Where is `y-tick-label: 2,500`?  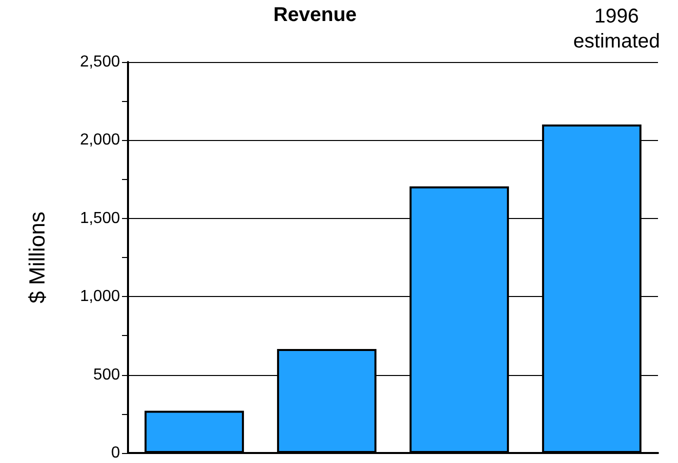 y-tick-label: 2,500 is located at coordinates (100, 62).